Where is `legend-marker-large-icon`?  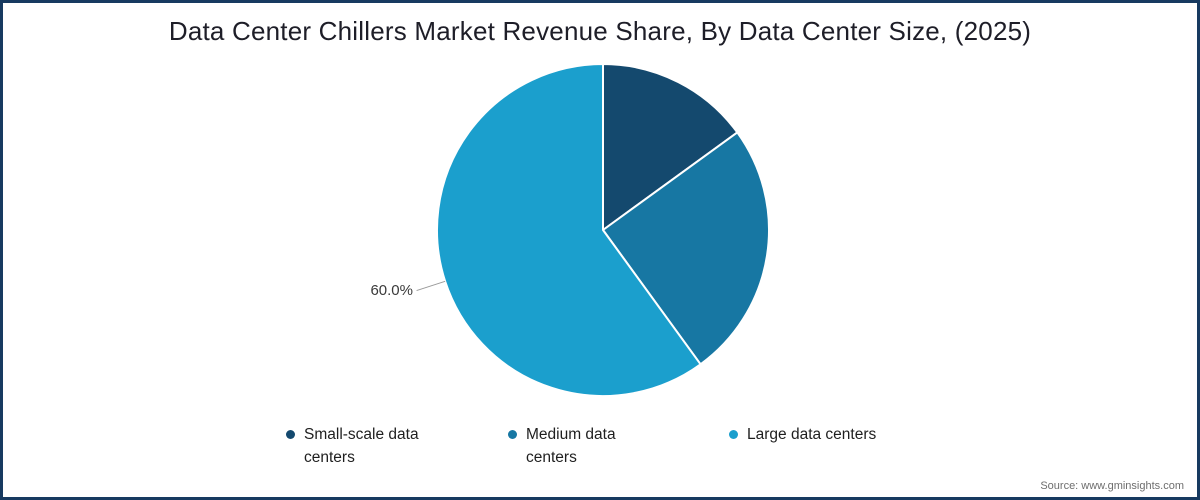 legend-marker-large-icon is located at coordinates (733, 434).